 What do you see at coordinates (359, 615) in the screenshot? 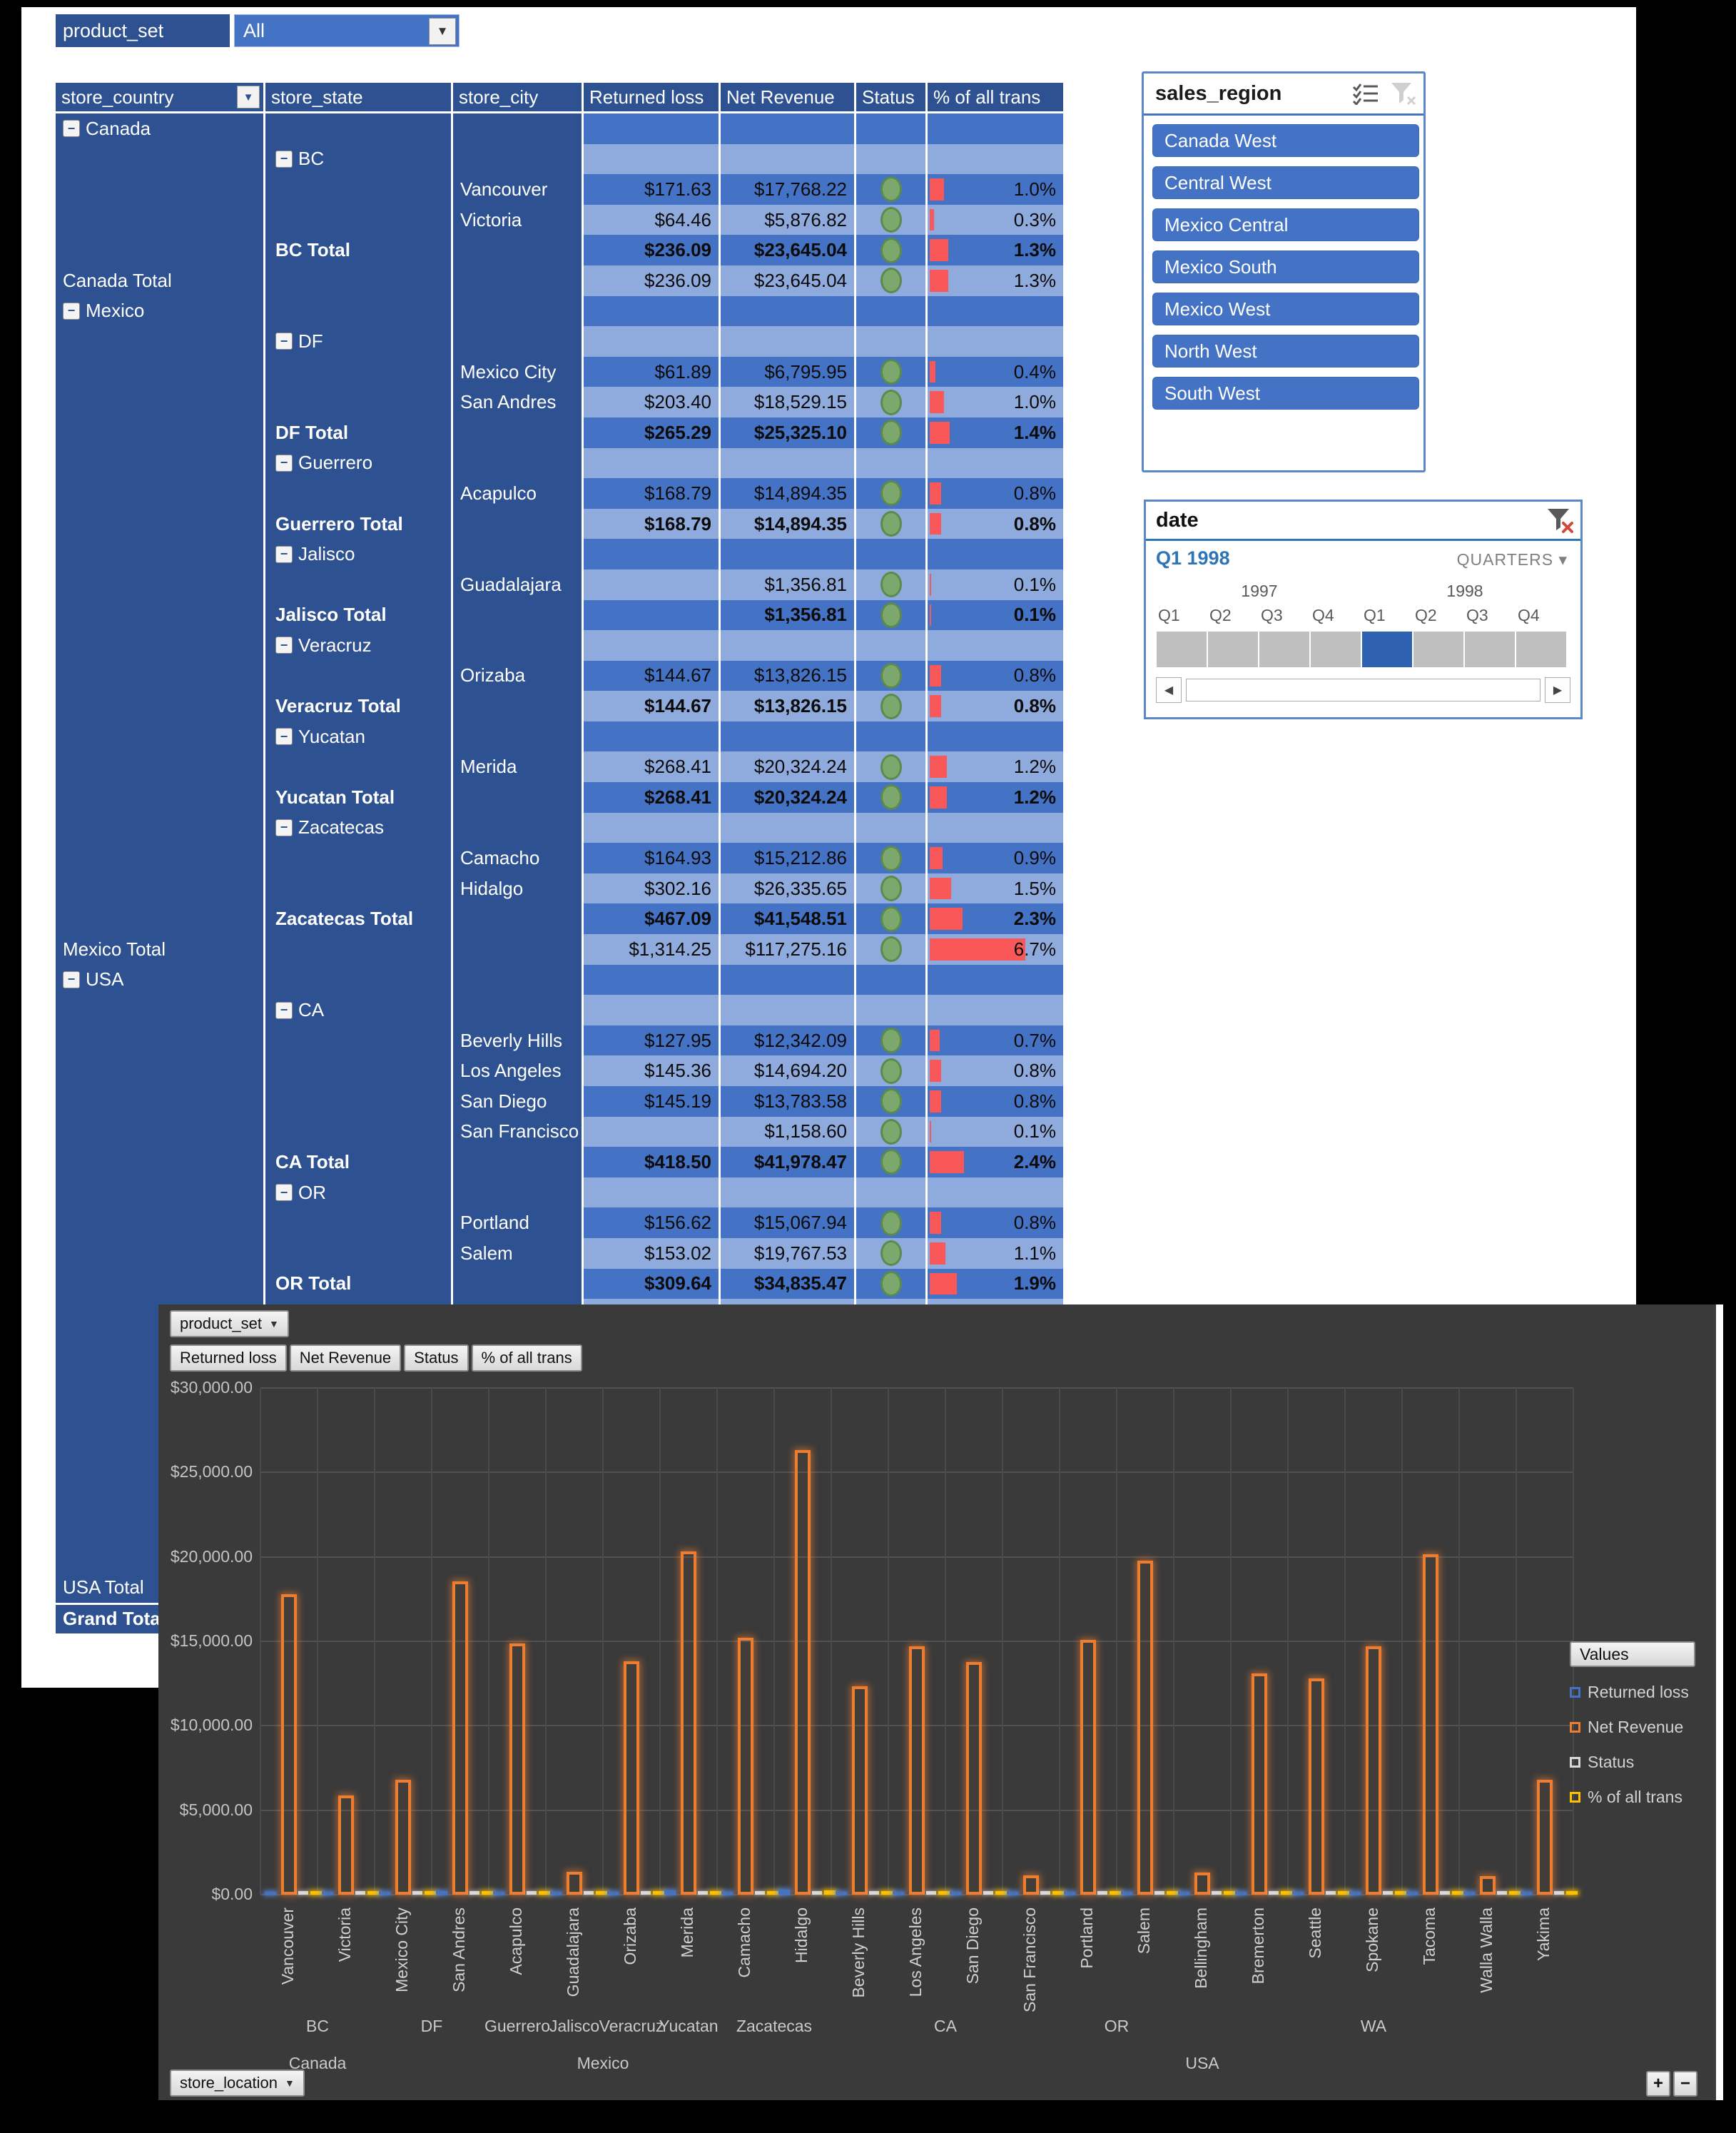
I see `cell-store-state: Jalisco Total` at bounding box center [359, 615].